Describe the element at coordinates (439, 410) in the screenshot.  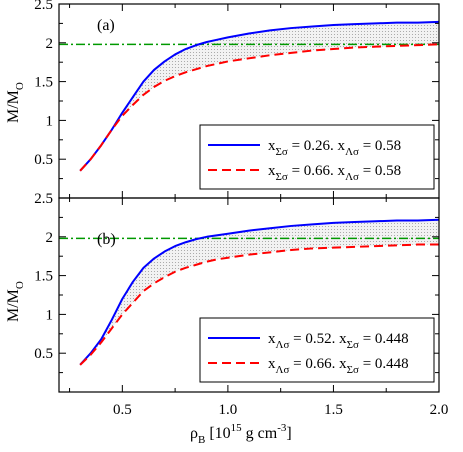
I see `panel-b-xtick-label: 2.0` at that location.